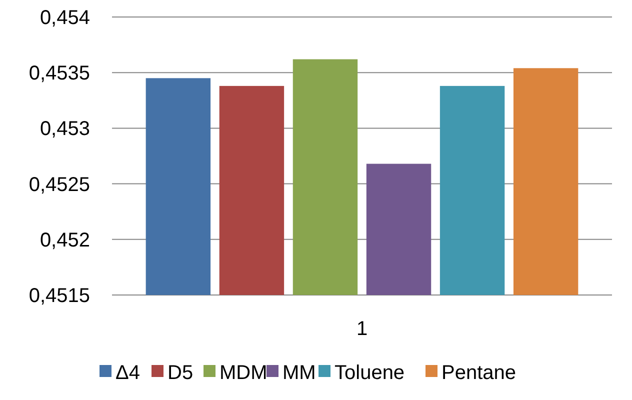 The height and width of the screenshot is (400, 632). What do you see at coordinates (244, 373) in the screenshot?
I see `legend-label: MDM` at bounding box center [244, 373].